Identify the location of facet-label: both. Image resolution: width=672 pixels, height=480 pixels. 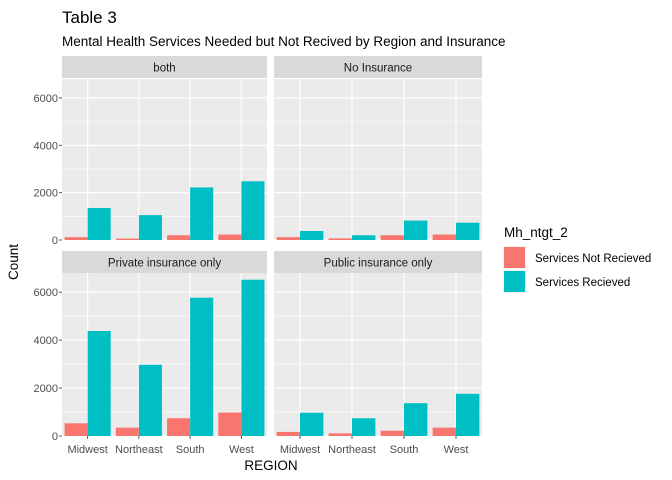
(164, 69).